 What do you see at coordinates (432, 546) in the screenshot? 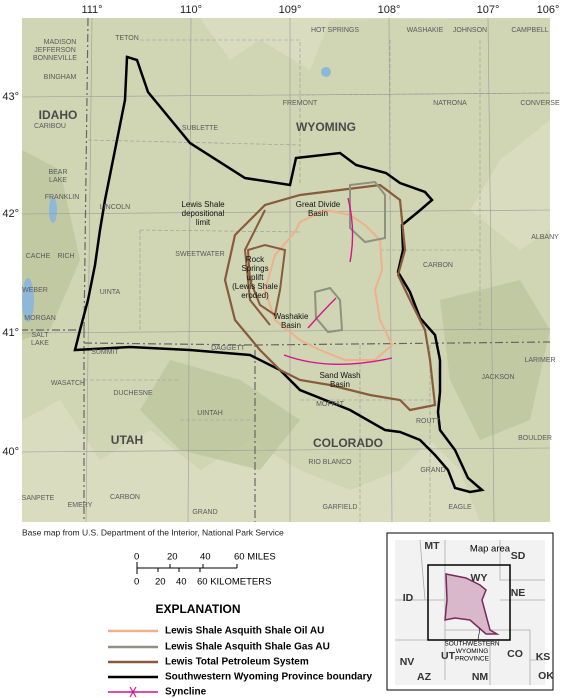
I see `inset-label: MT` at bounding box center [432, 546].